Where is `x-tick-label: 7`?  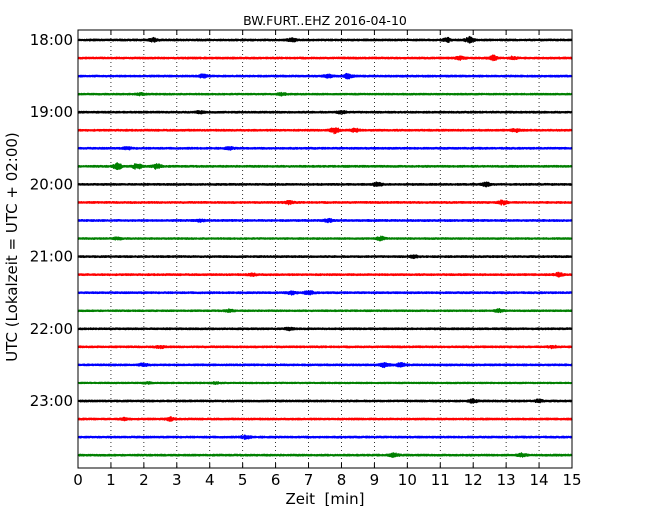 x-tick-label: 7 is located at coordinates (309, 480).